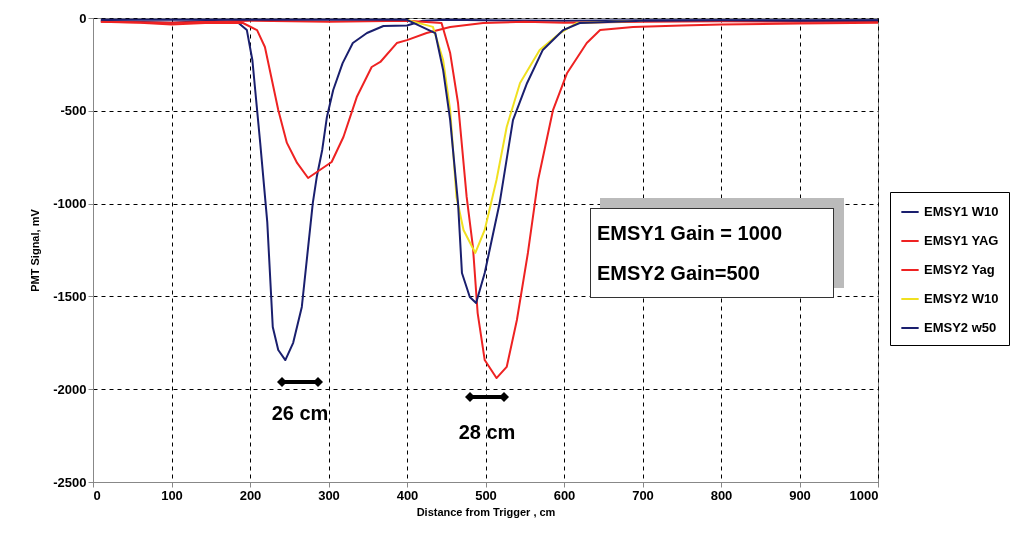 Image resolution: width=1034 pixels, height=543 pixels. Describe the element at coordinates (961, 298) in the screenshot. I see `legend-label: EMSY2 W10` at that location.